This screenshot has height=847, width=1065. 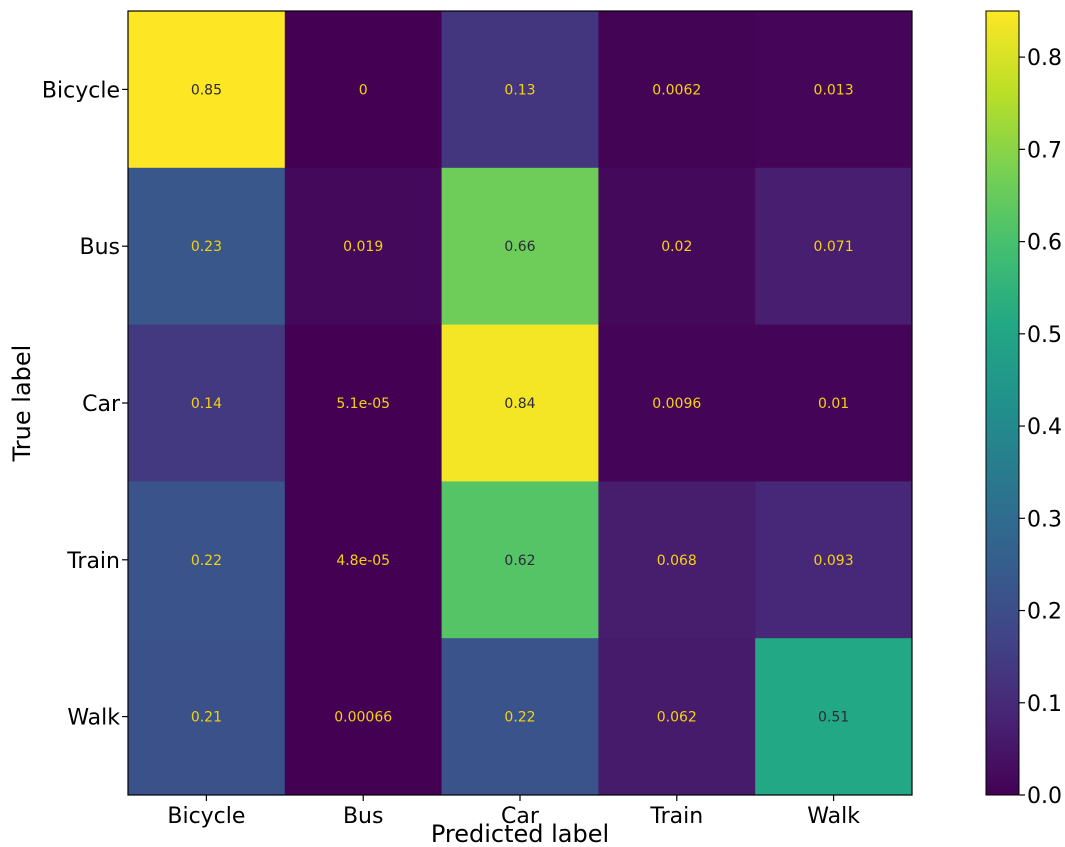 I want to click on colorbar-tick-label: 0.4, so click(x=1044, y=427).